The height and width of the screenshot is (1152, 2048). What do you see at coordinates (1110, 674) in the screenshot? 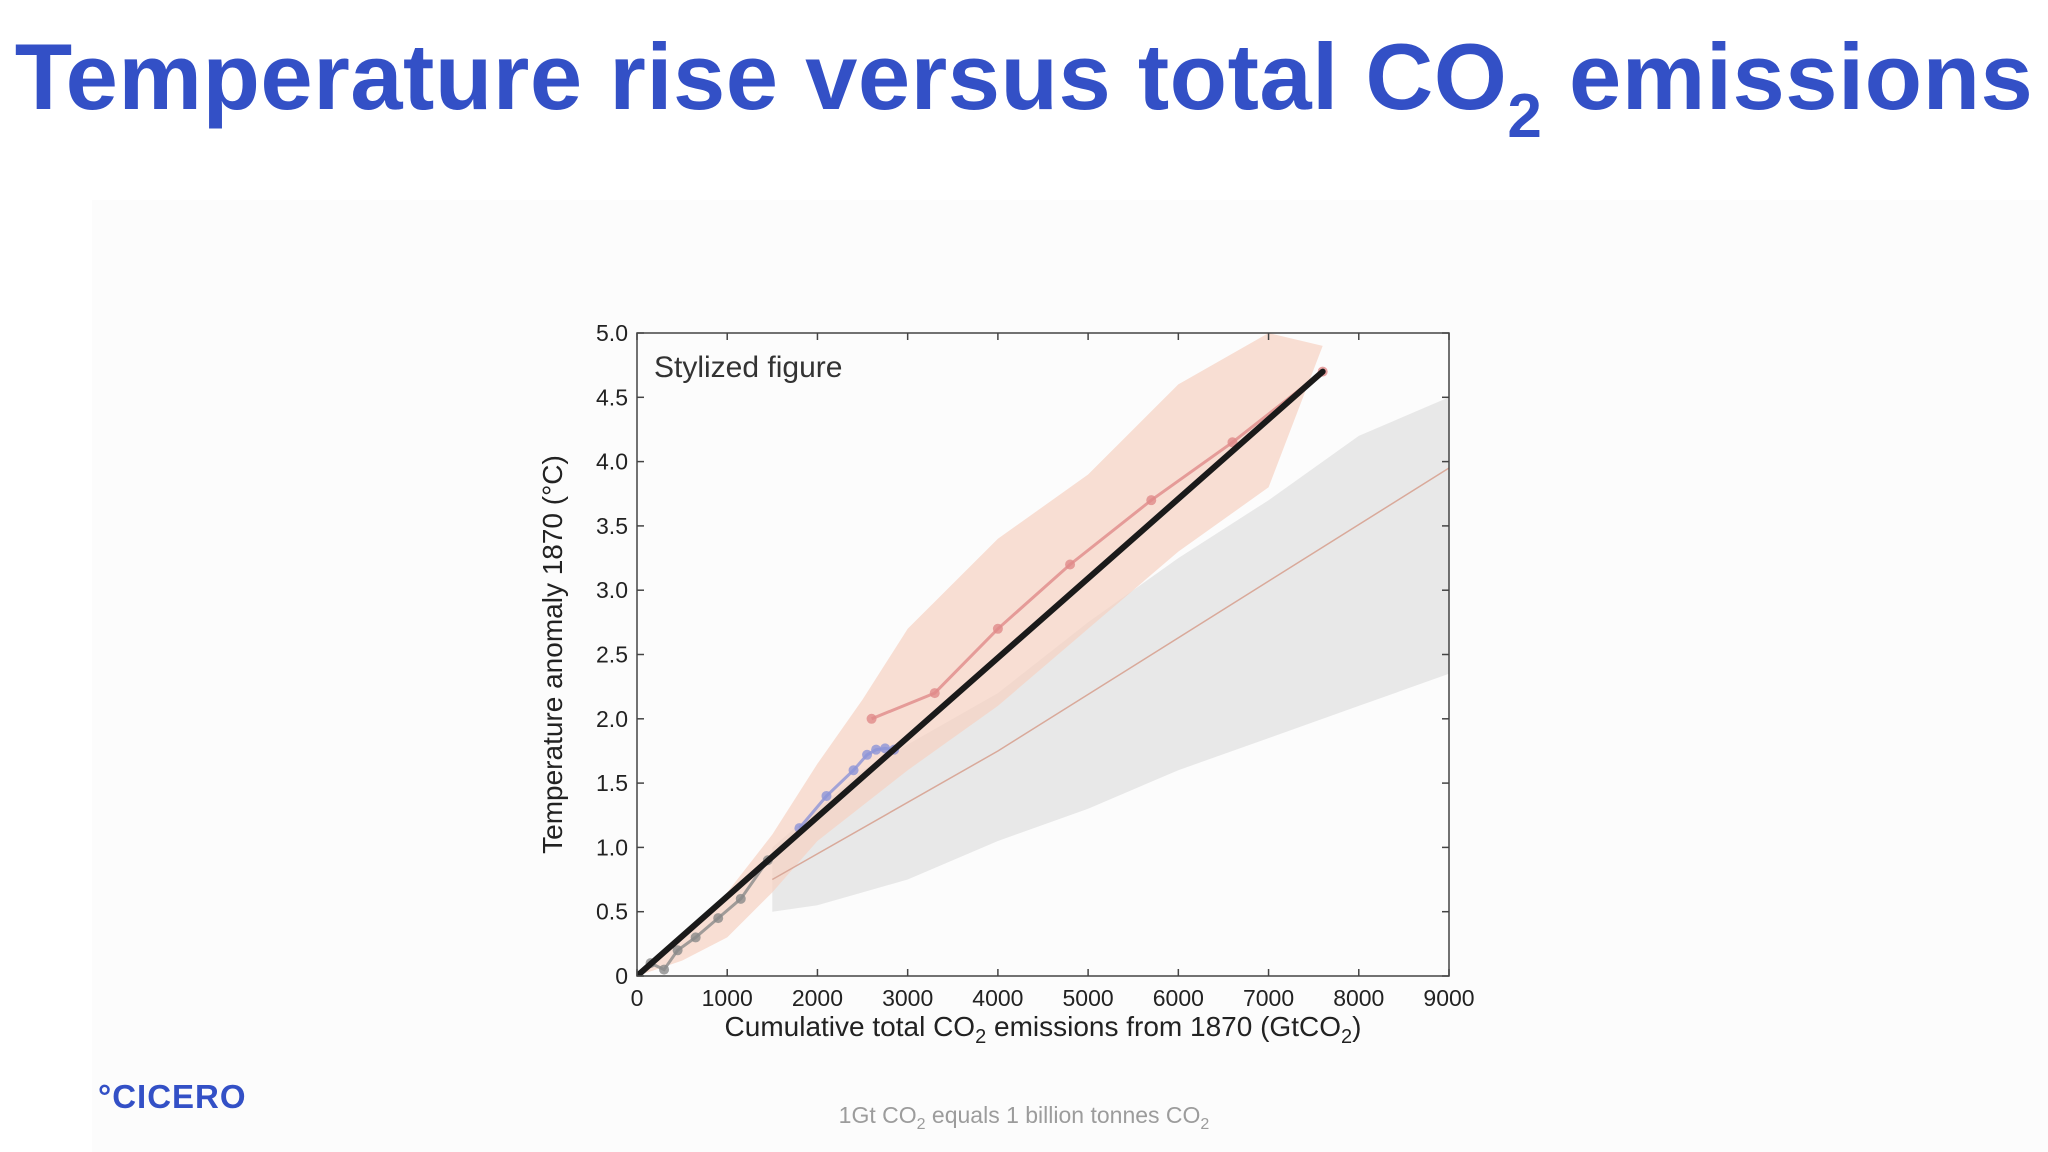
I see `band-center-line` at bounding box center [1110, 674].